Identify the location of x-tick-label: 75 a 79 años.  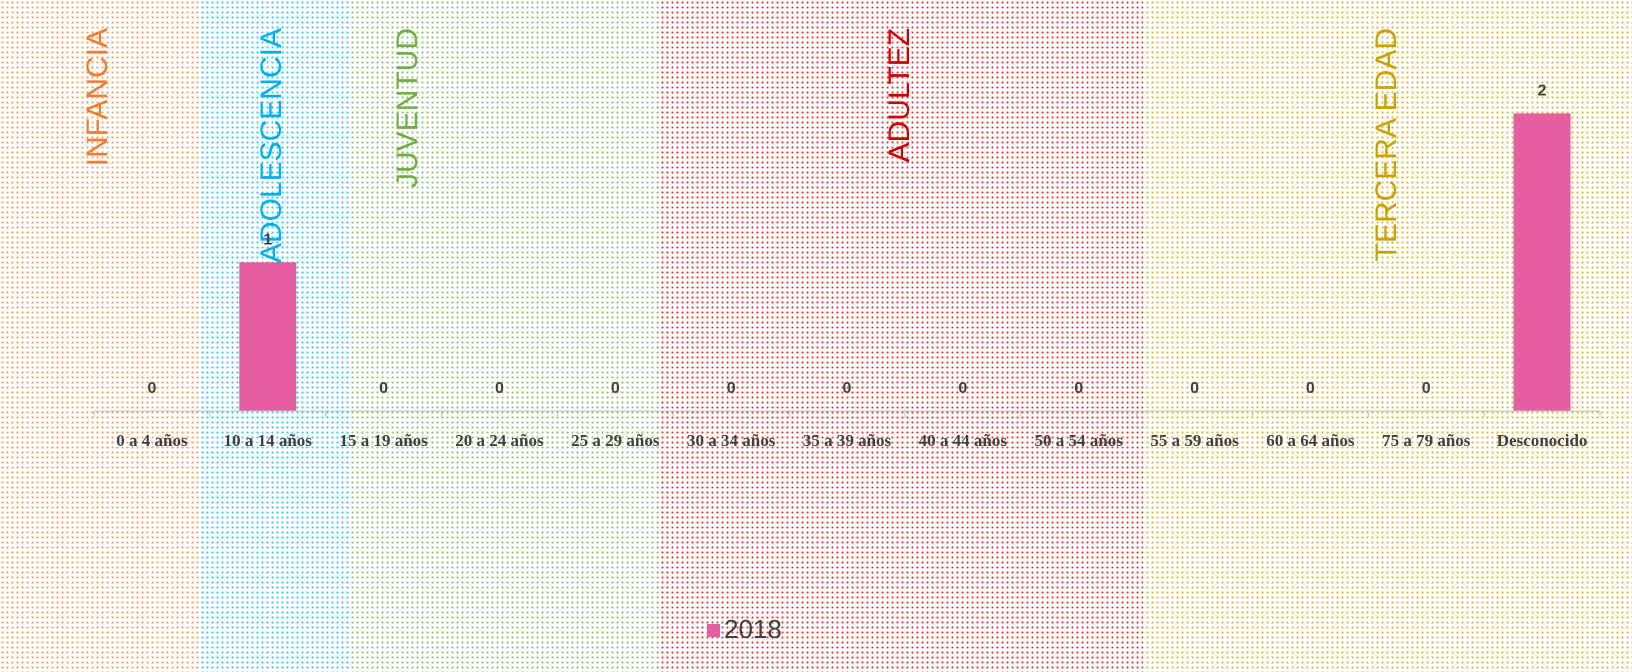
(1426, 440).